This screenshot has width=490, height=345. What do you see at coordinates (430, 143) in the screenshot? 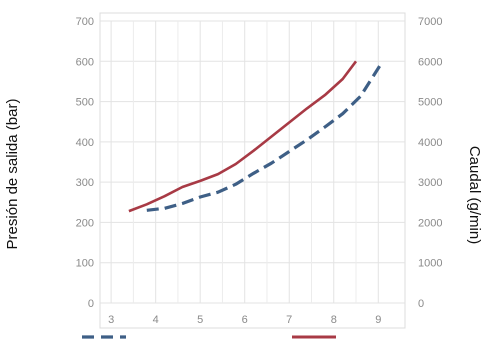
I see `right-y-tick-label: 4000` at bounding box center [430, 143].